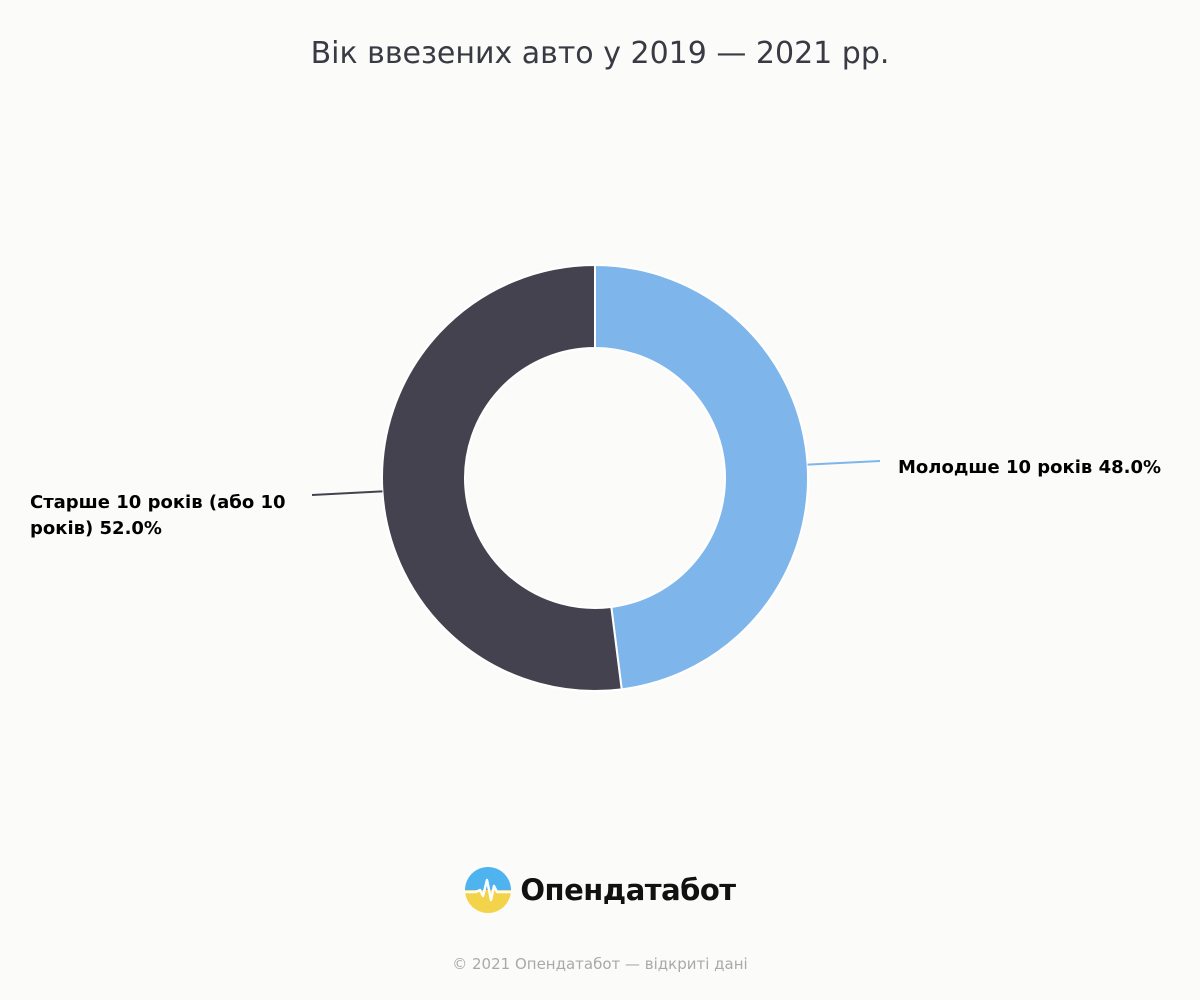 The image size is (1200, 1000). What do you see at coordinates (844, 463) in the screenshot?
I see `connector-line-young` at bounding box center [844, 463].